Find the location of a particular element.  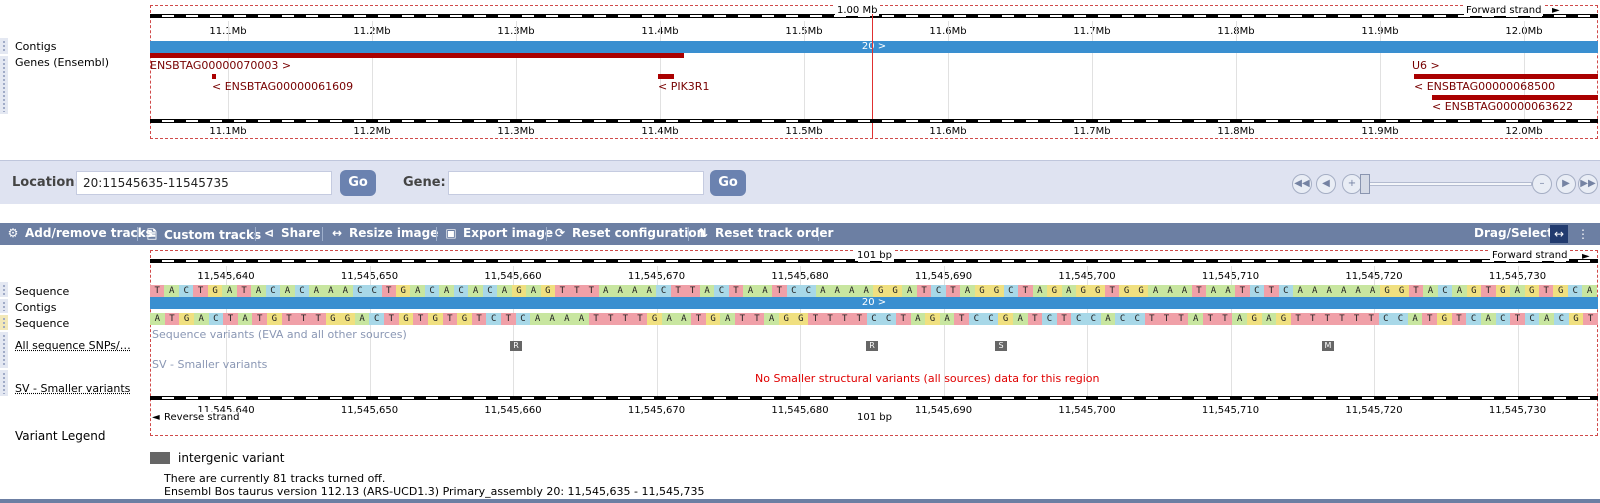

add-remove-tracks-button: ⚙ Add/remove tracks is located at coordinates (79, 233).